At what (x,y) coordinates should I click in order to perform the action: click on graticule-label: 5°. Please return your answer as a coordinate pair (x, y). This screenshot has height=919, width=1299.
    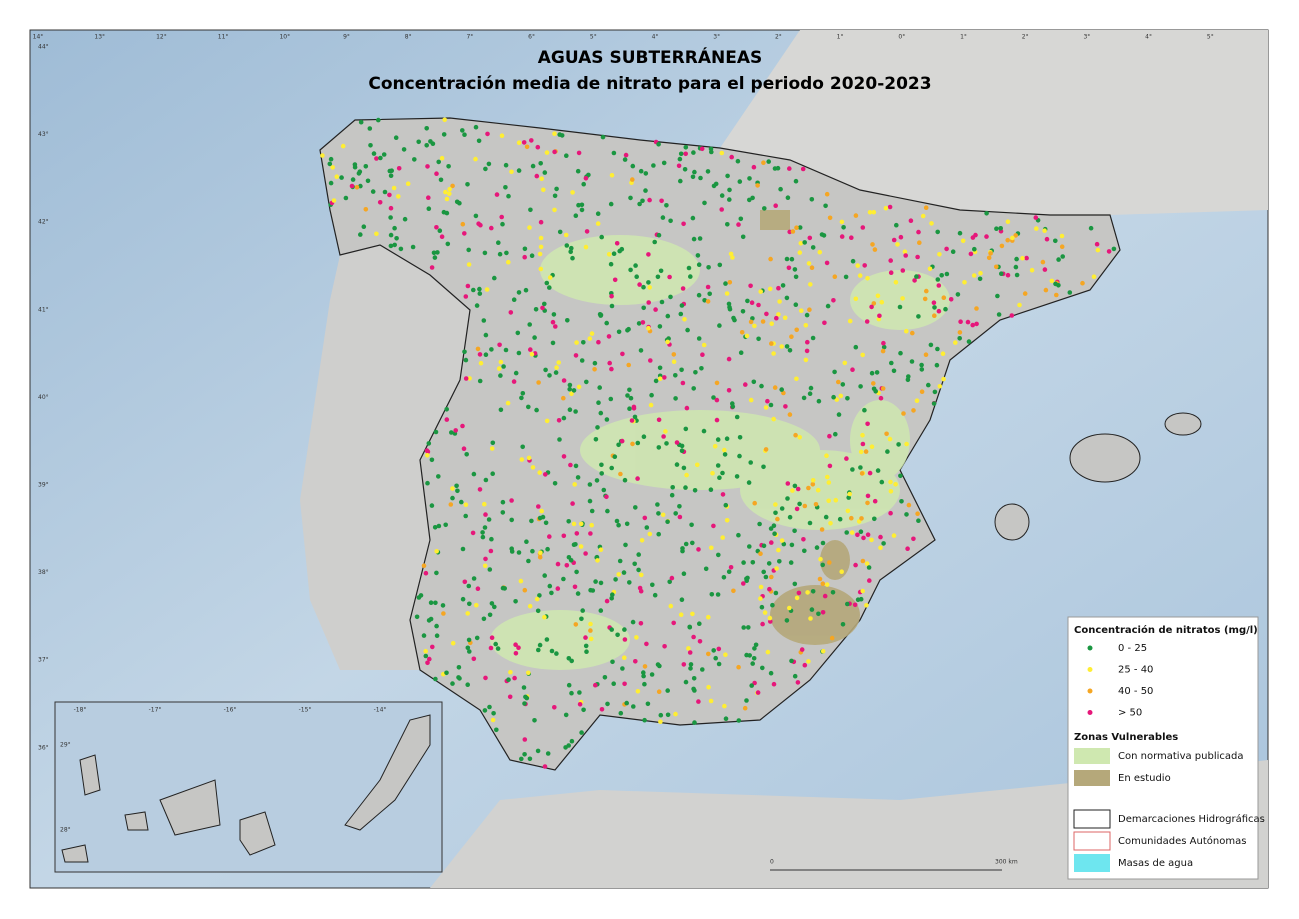
    Looking at the image, I should click on (593, 37).